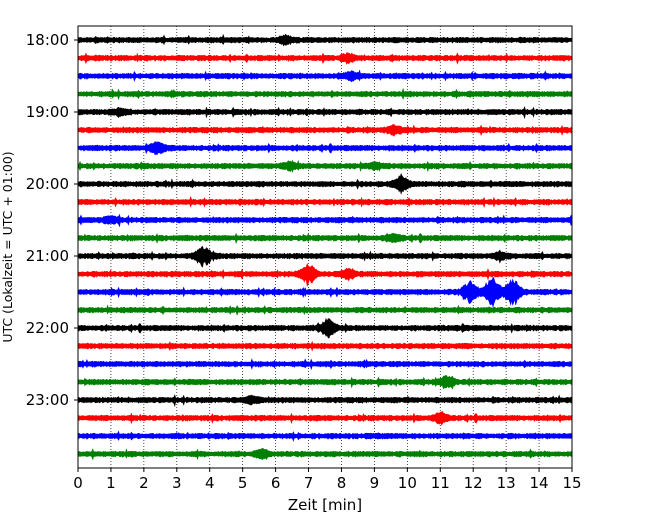 Image resolution: width=650 pixels, height=524 pixels. I want to click on y-tick-label: 23:00, so click(47, 400).